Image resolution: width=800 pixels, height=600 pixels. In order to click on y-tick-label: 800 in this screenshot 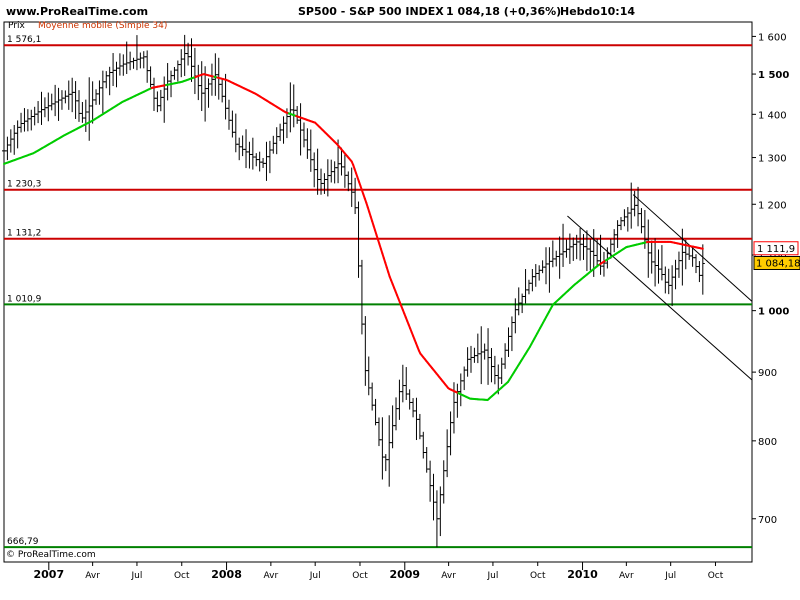, I will do `click(767, 442)`.